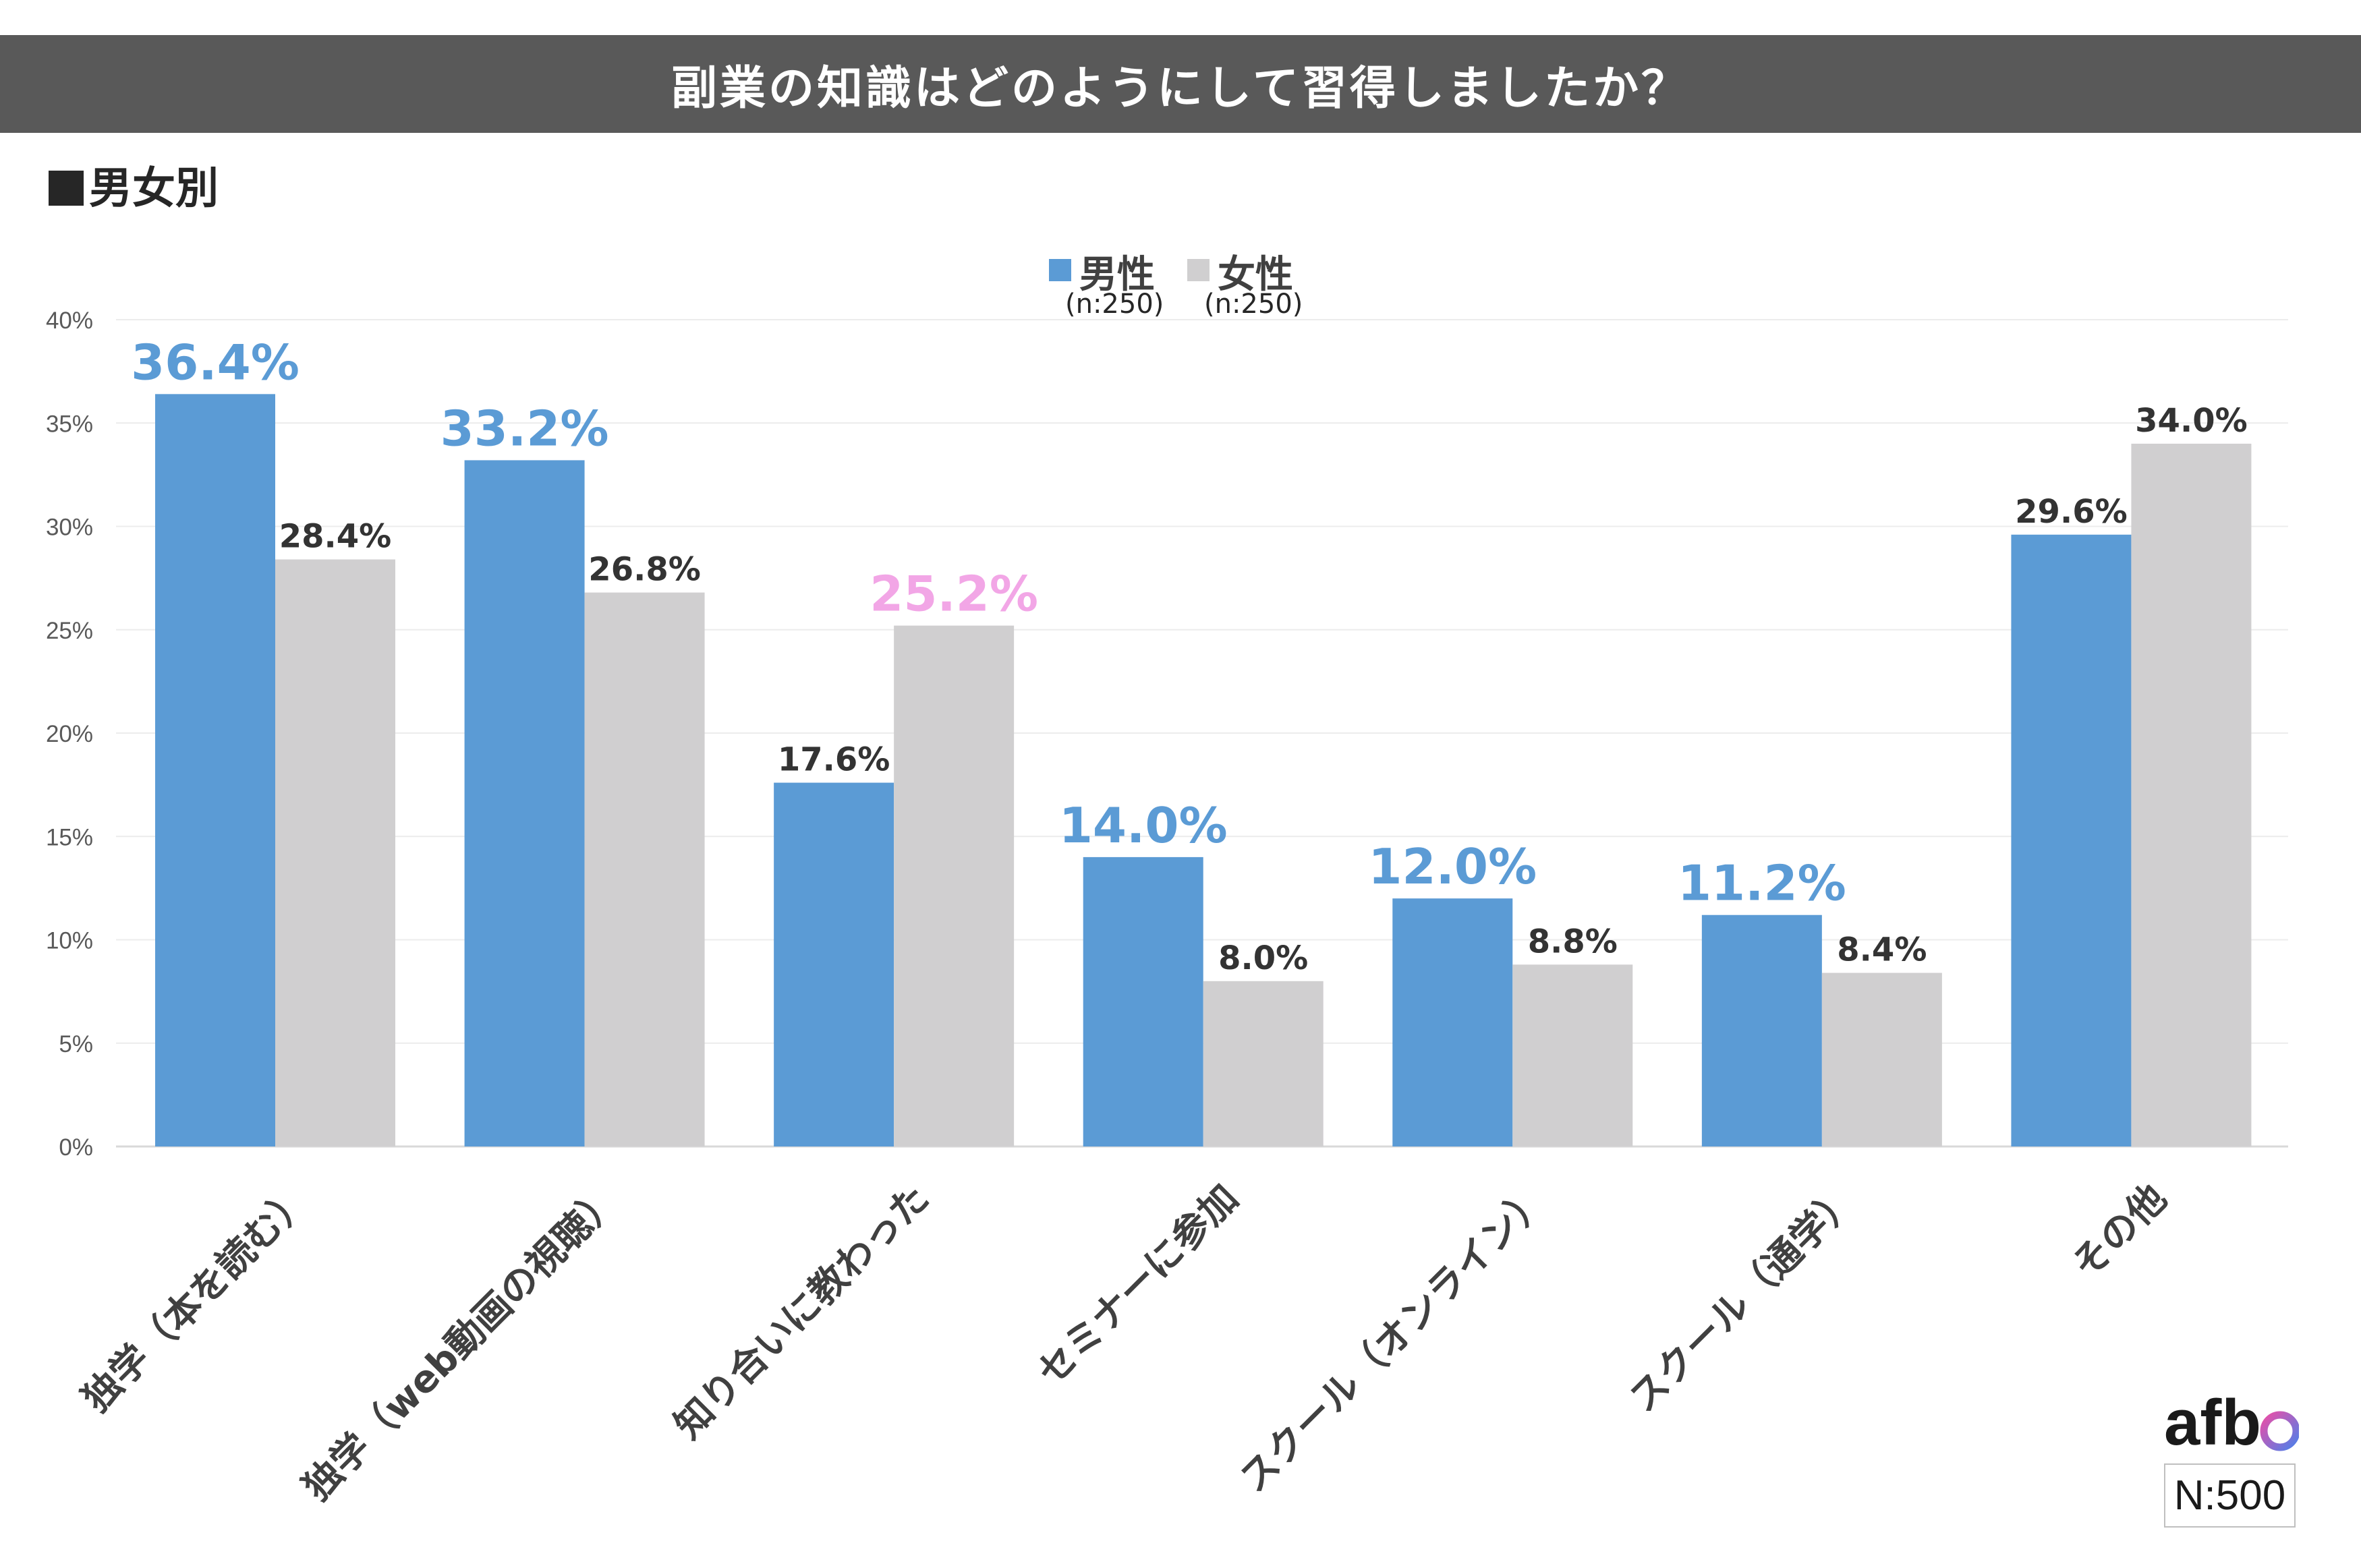 The width and height of the screenshot is (2361, 1568). I want to click on data-label-male: 12.0%, so click(1452, 866).